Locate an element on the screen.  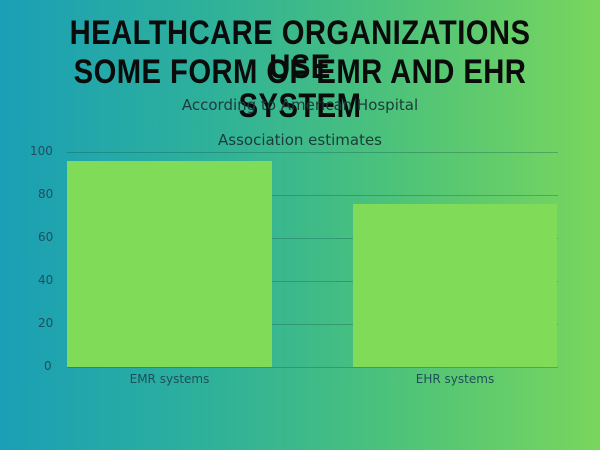
y-tick-100: 100 is located at coordinates (41, 151).